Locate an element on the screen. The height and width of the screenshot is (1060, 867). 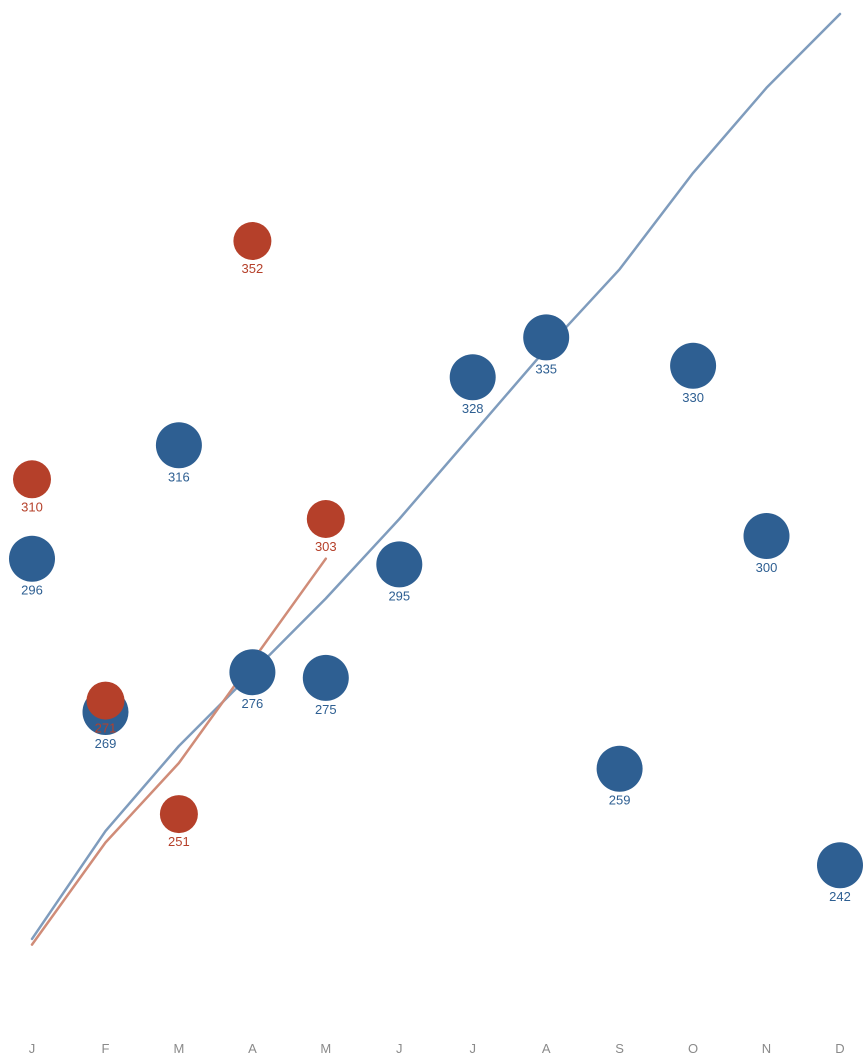
data-label-s2-3: 352 is located at coordinates (253, 268).